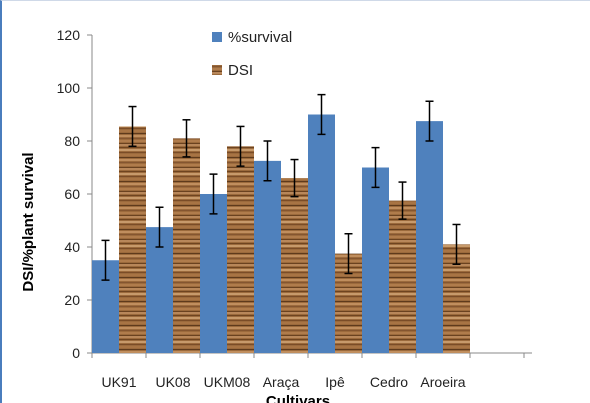 This screenshot has width=590, height=403. What do you see at coordinates (252, 54) in the screenshot?
I see `legend: %survival DSI` at bounding box center [252, 54].